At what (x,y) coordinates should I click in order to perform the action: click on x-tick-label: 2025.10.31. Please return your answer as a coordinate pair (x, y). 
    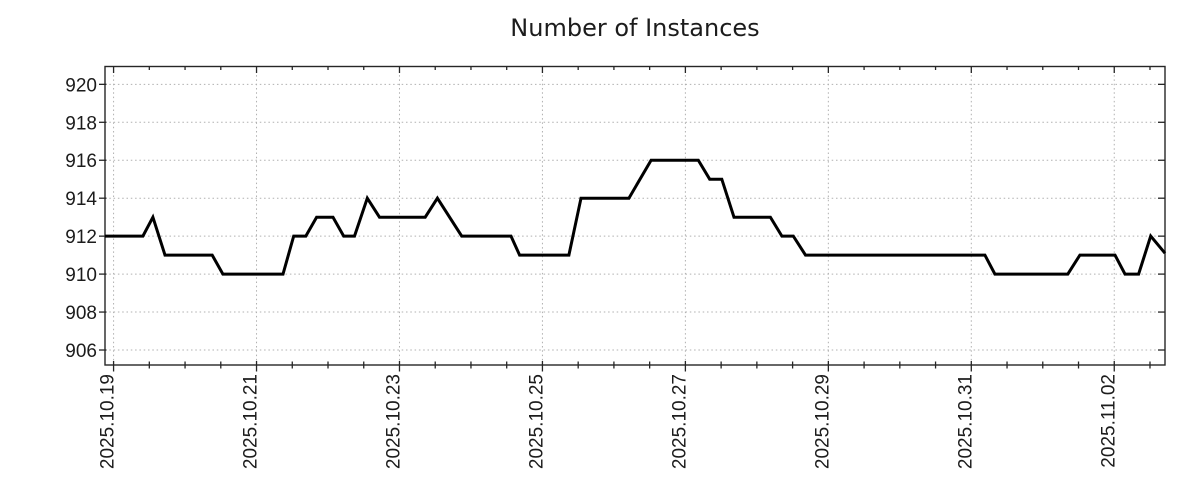
    Looking at the image, I should click on (965, 421).